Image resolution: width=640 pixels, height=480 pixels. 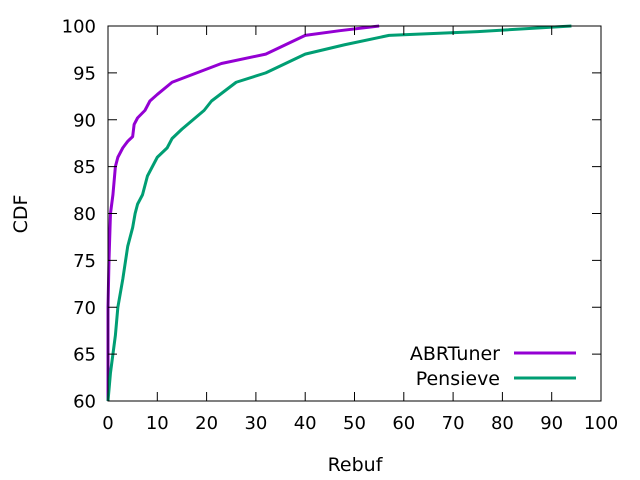 I want to click on y-tick-label: 70, so click(x=84, y=308).